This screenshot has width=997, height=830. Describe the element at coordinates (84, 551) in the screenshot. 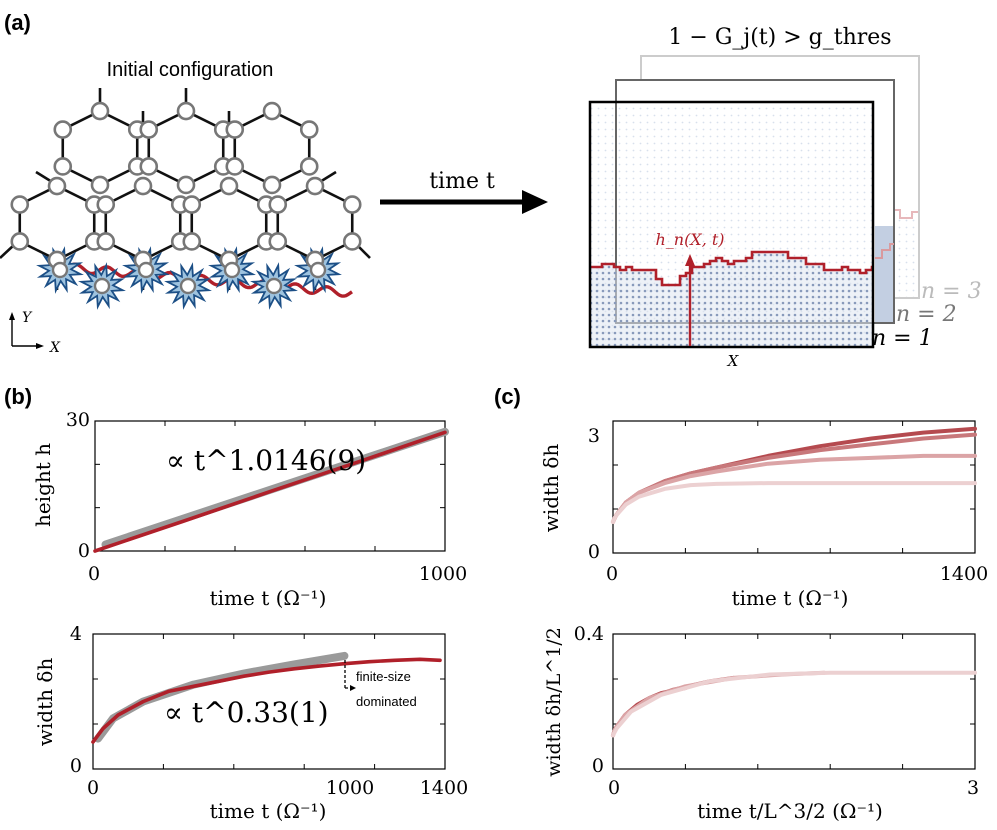

I see `b-top-ytick-0: 0` at that location.